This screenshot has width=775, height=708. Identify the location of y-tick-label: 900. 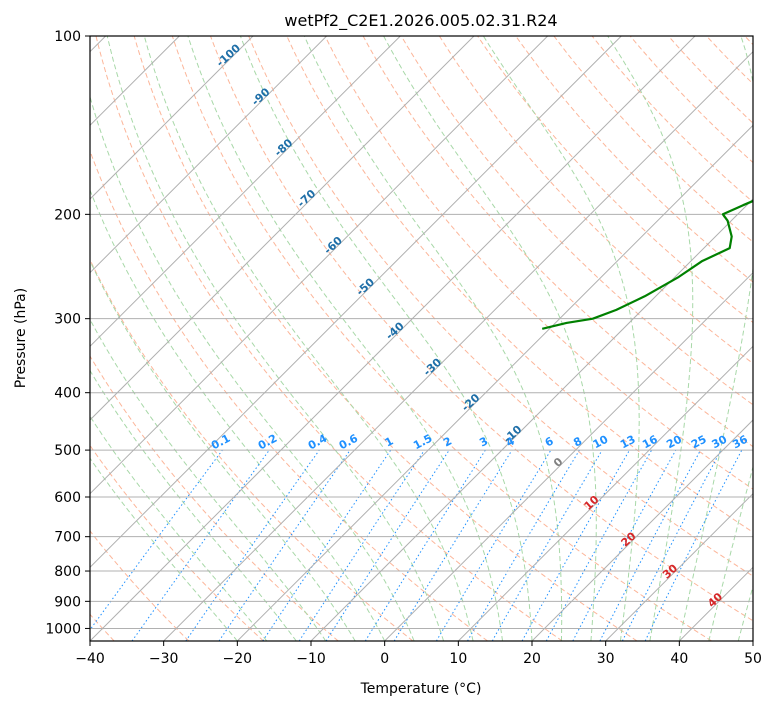
(67, 602).